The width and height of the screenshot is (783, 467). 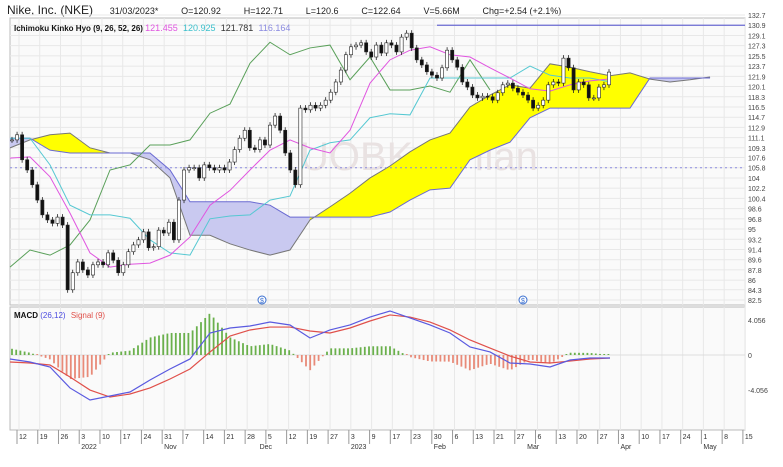 I want to click on x-period-label: Mar, so click(x=533, y=447).